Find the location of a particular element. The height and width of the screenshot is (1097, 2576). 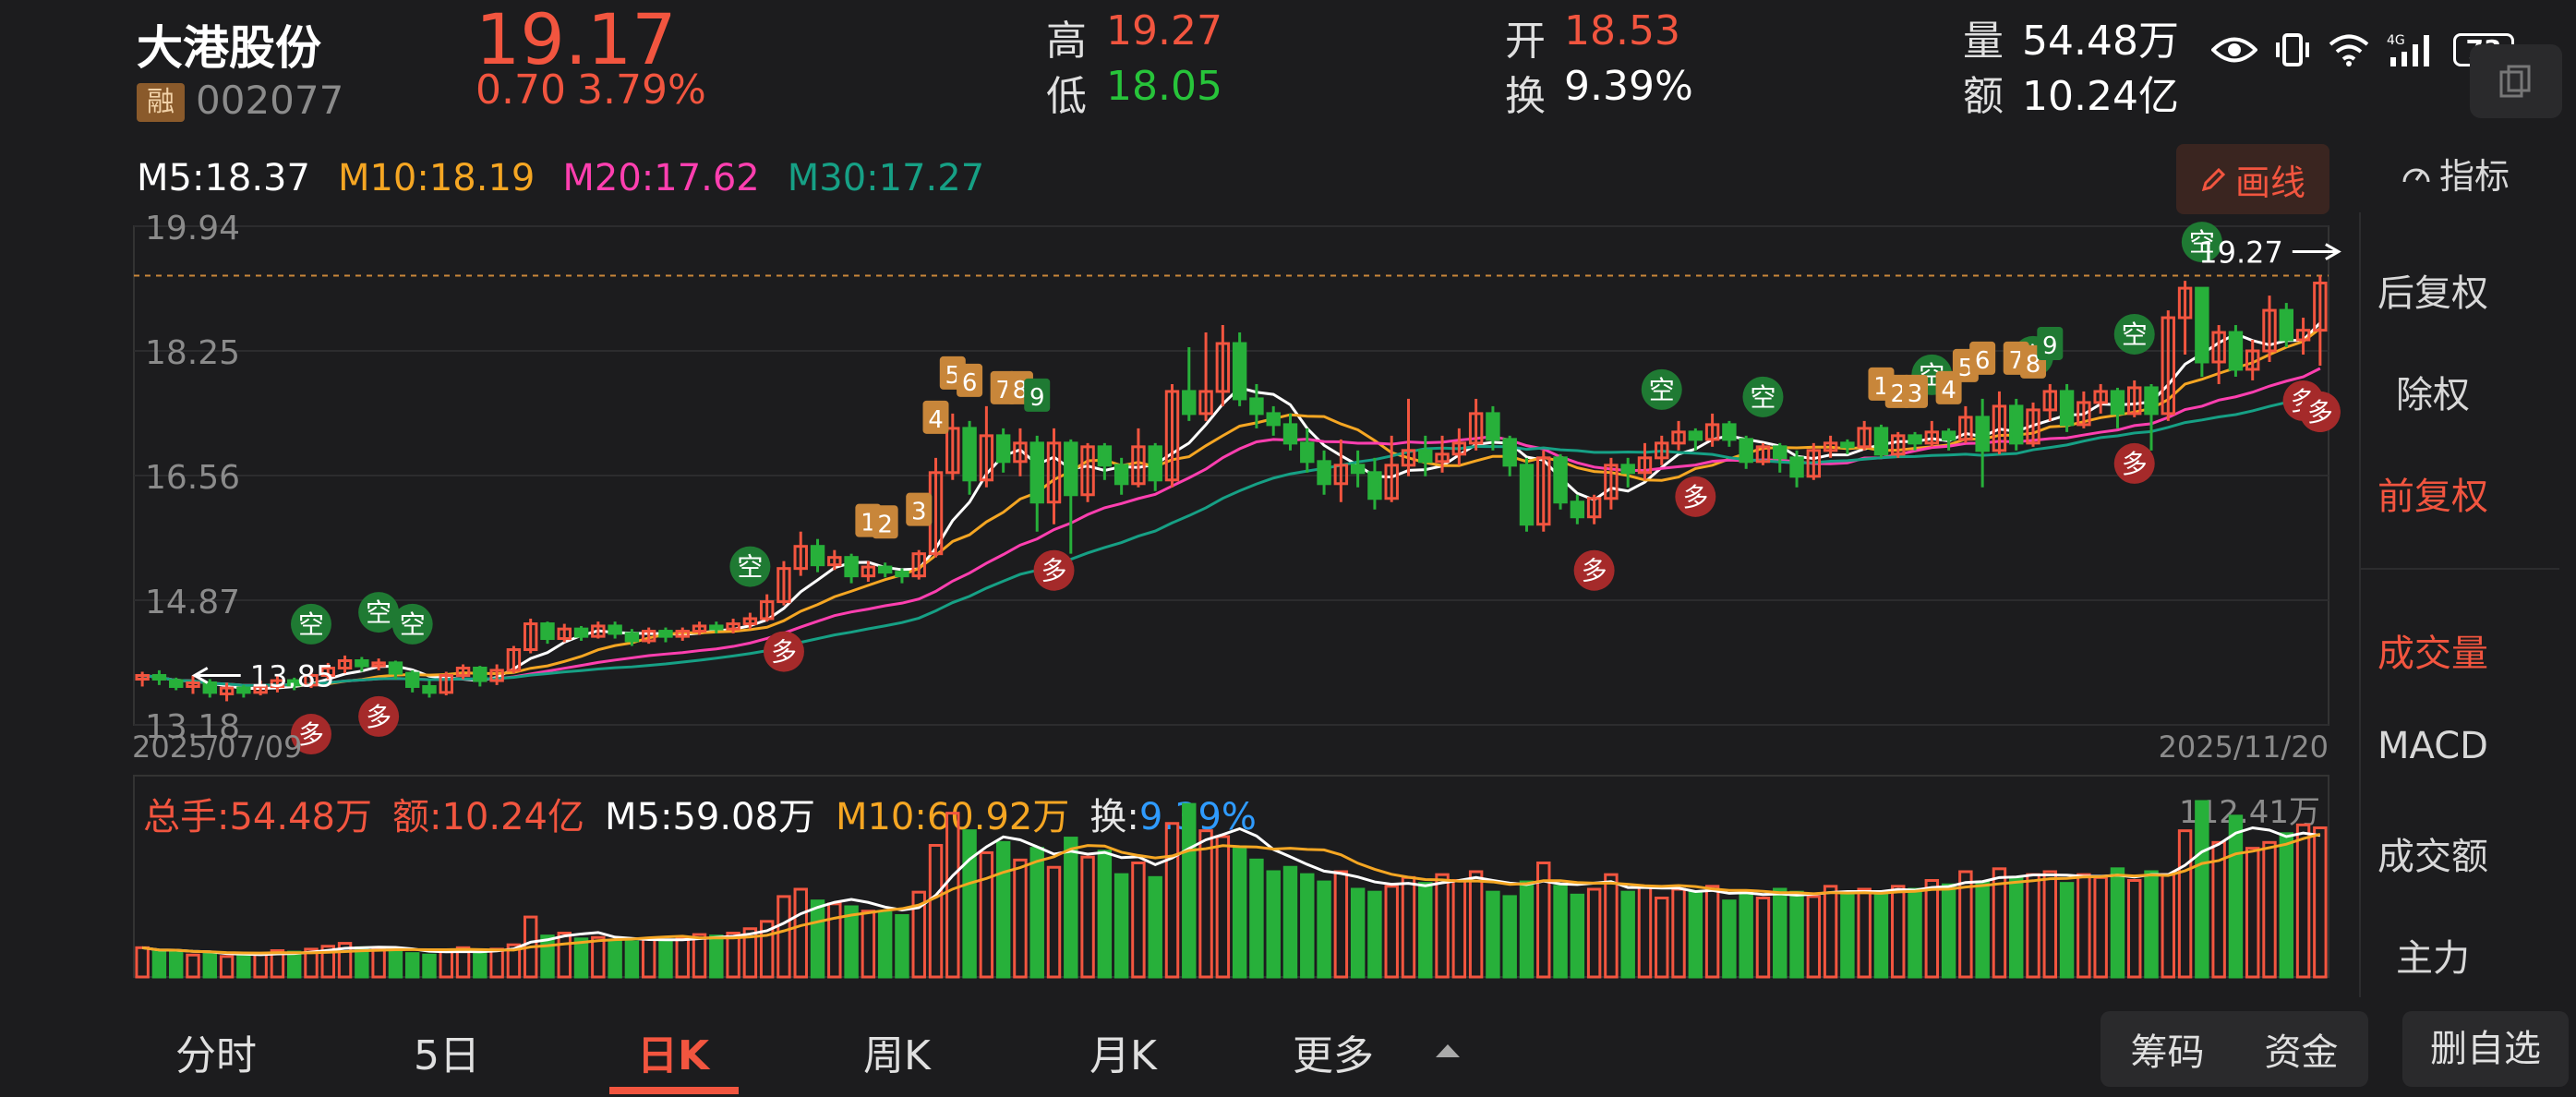

side-item-volume: 成交量 is located at coordinates (2432, 654).